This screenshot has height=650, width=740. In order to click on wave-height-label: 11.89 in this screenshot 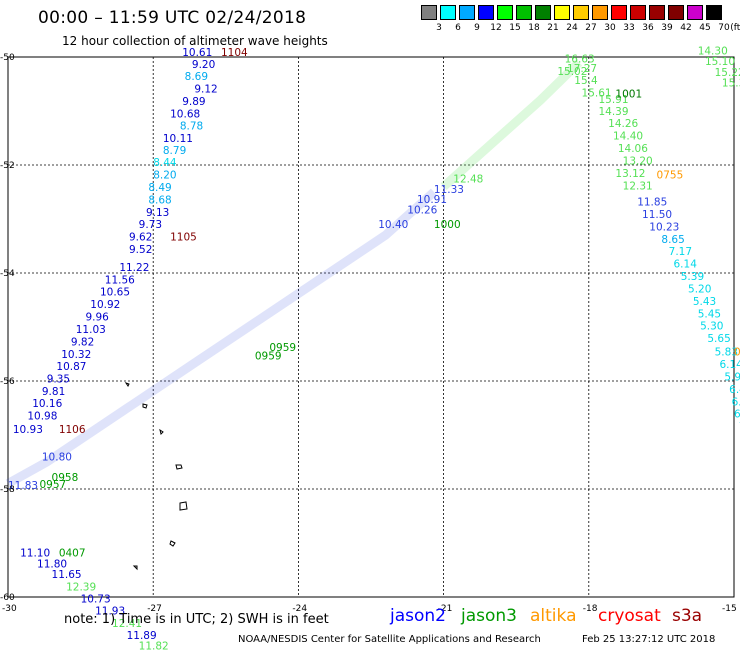, I will do `click(142, 636)`.